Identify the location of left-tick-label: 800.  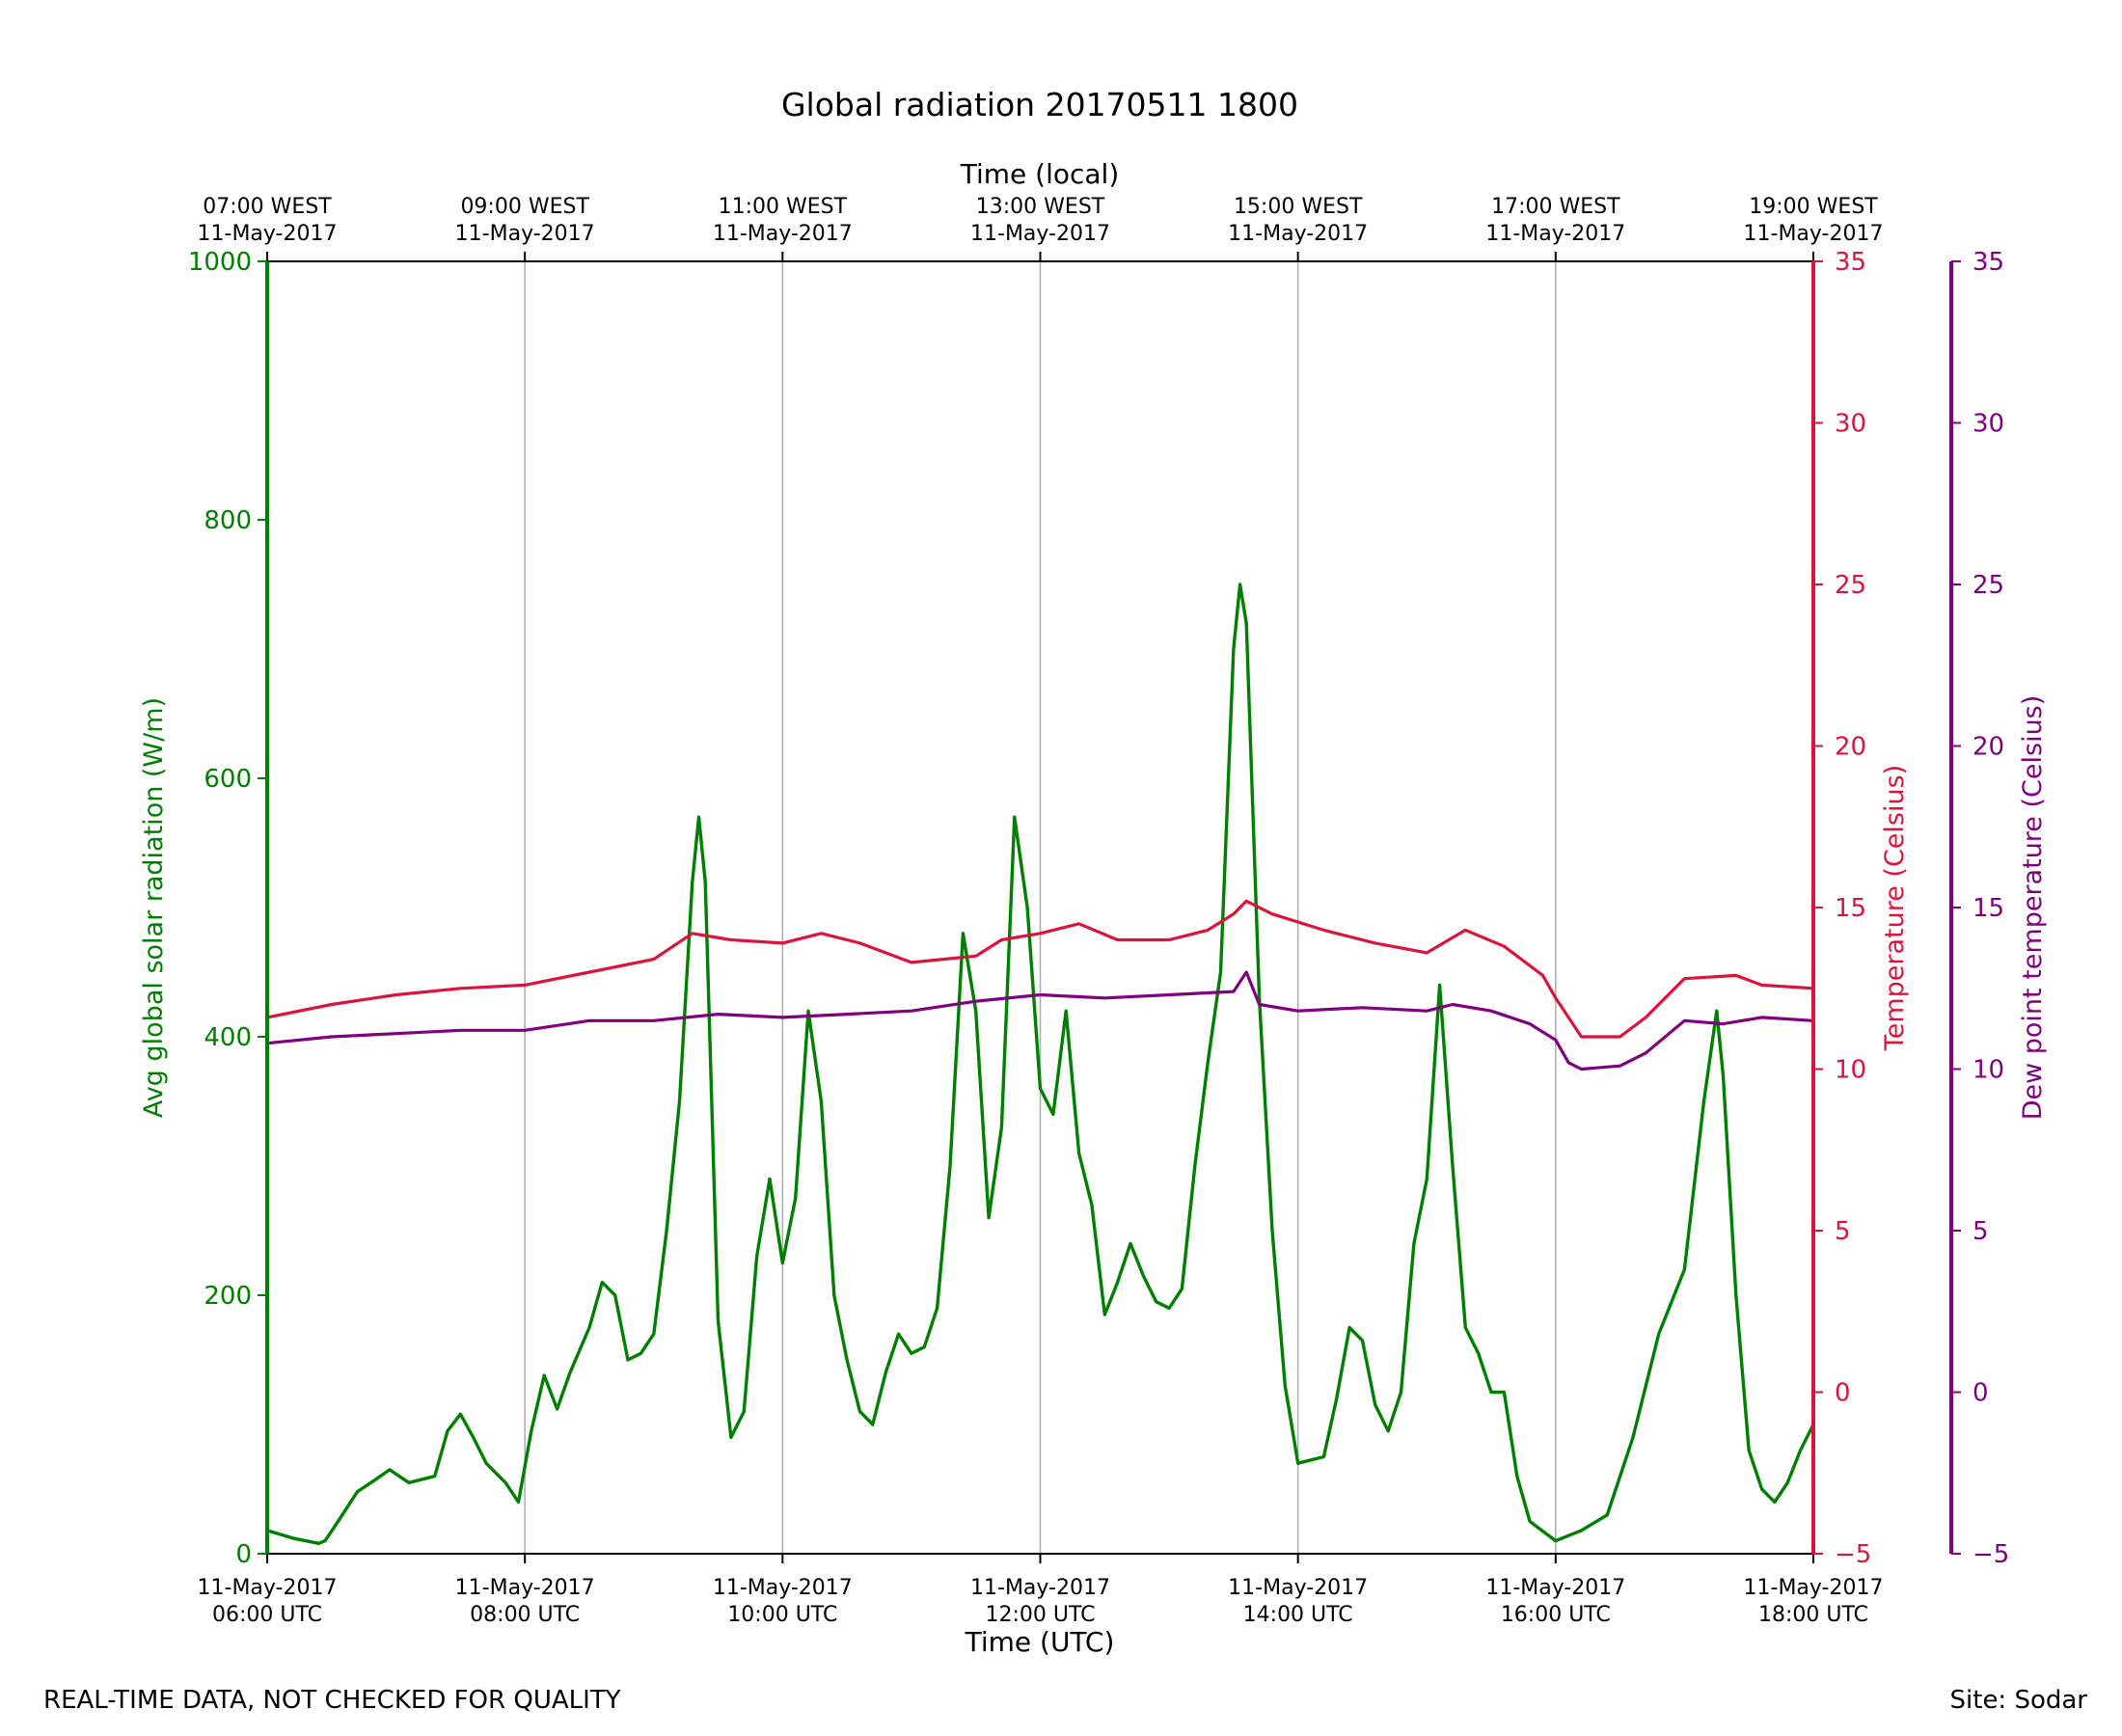
(228, 520).